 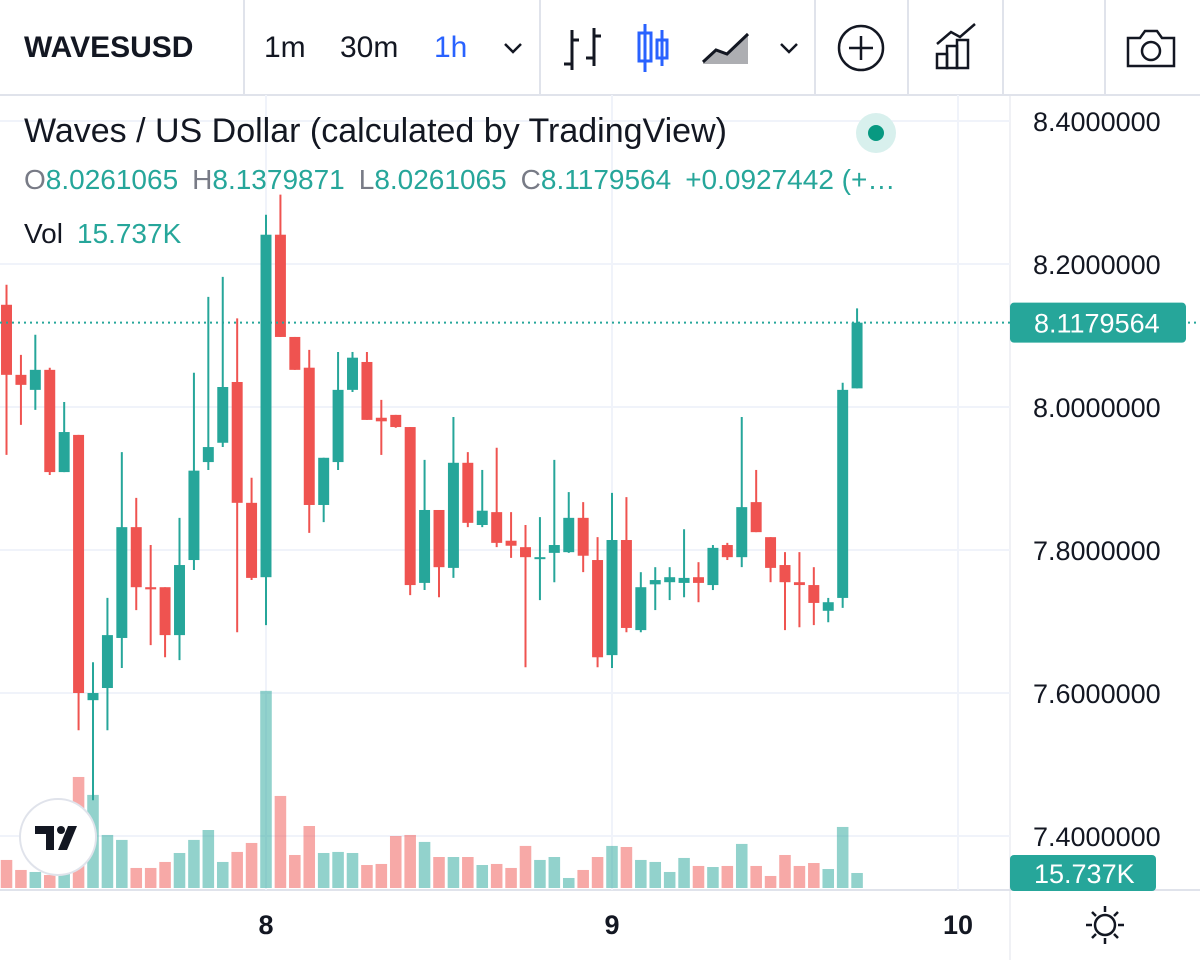 What do you see at coordinates (109, 47) in the screenshot?
I see `symbol: WAVESUSD` at bounding box center [109, 47].